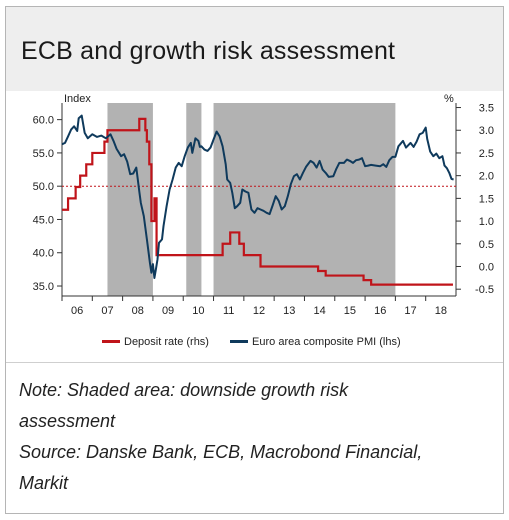 Image resolution: width=509 pixels, height=520 pixels. I want to click on x-tick-label-2: 08, so click(138, 311).